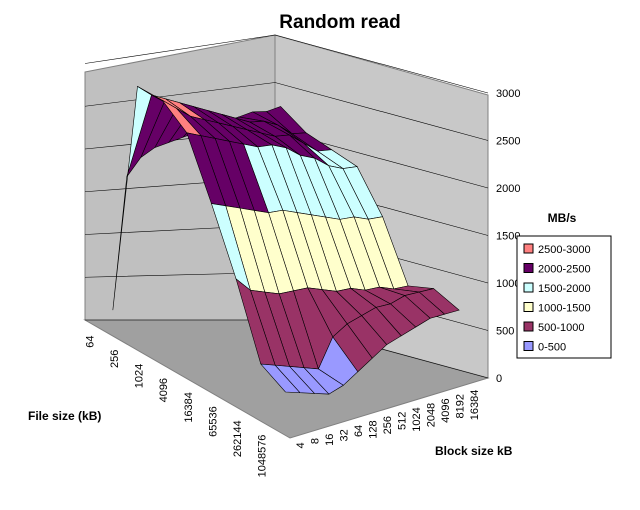 The height and width of the screenshot is (510, 640). What do you see at coordinates (388, 425) in the screenshot?
I see `block-size-tick-label: 256` at bounding box center [388, 425].